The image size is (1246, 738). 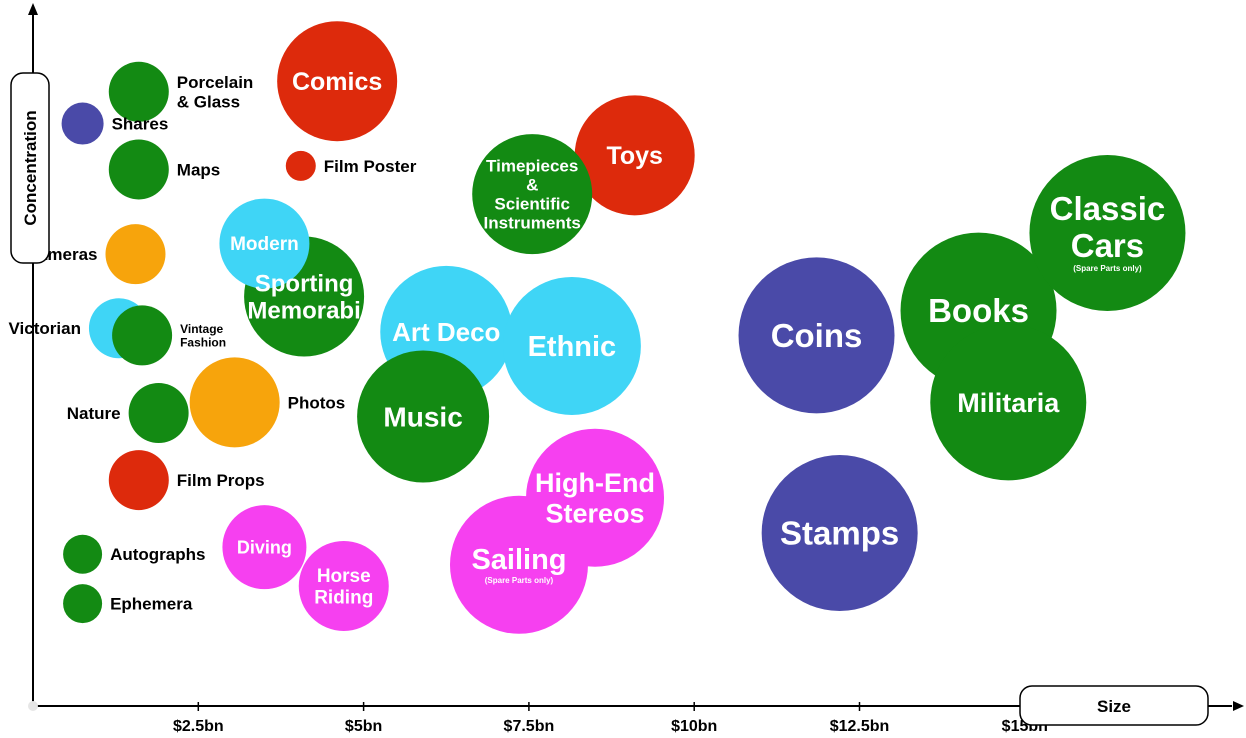 What do you see at coordinates (610, 718) in the screenshot?
I see `x-ticks: $2.5bn $5bn $7.5bn $10bn $12.5bn $15bn` at bounding box center [610, 718].